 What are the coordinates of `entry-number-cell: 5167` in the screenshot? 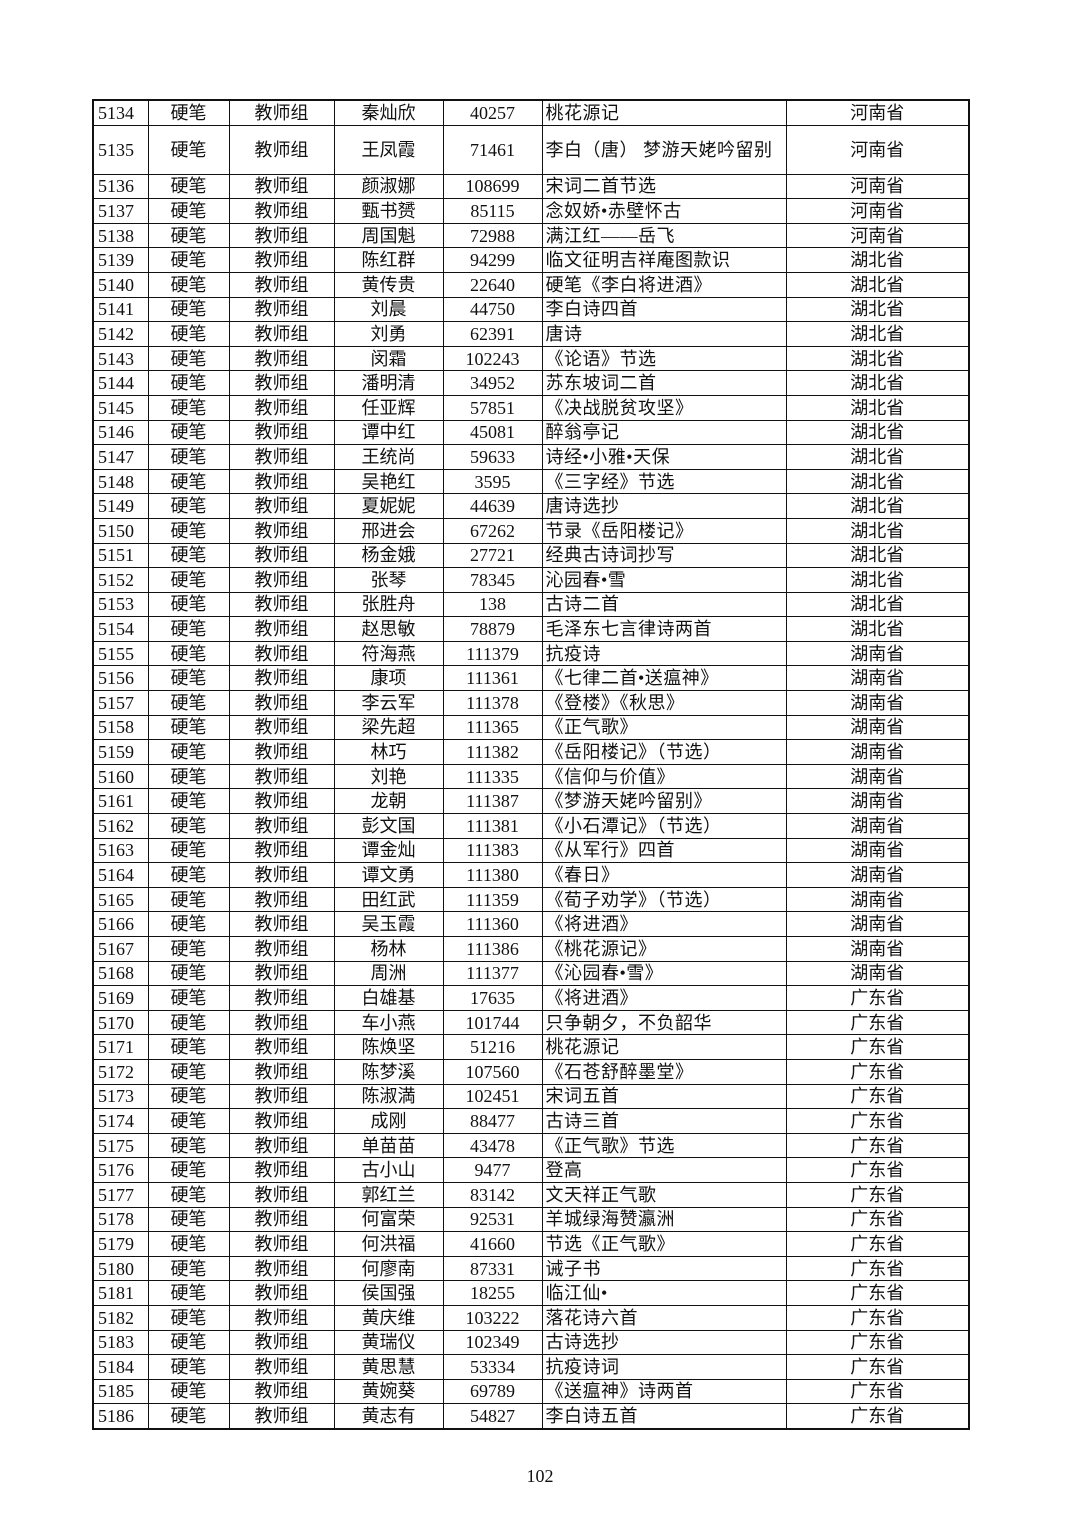 It's located at (120, 949).